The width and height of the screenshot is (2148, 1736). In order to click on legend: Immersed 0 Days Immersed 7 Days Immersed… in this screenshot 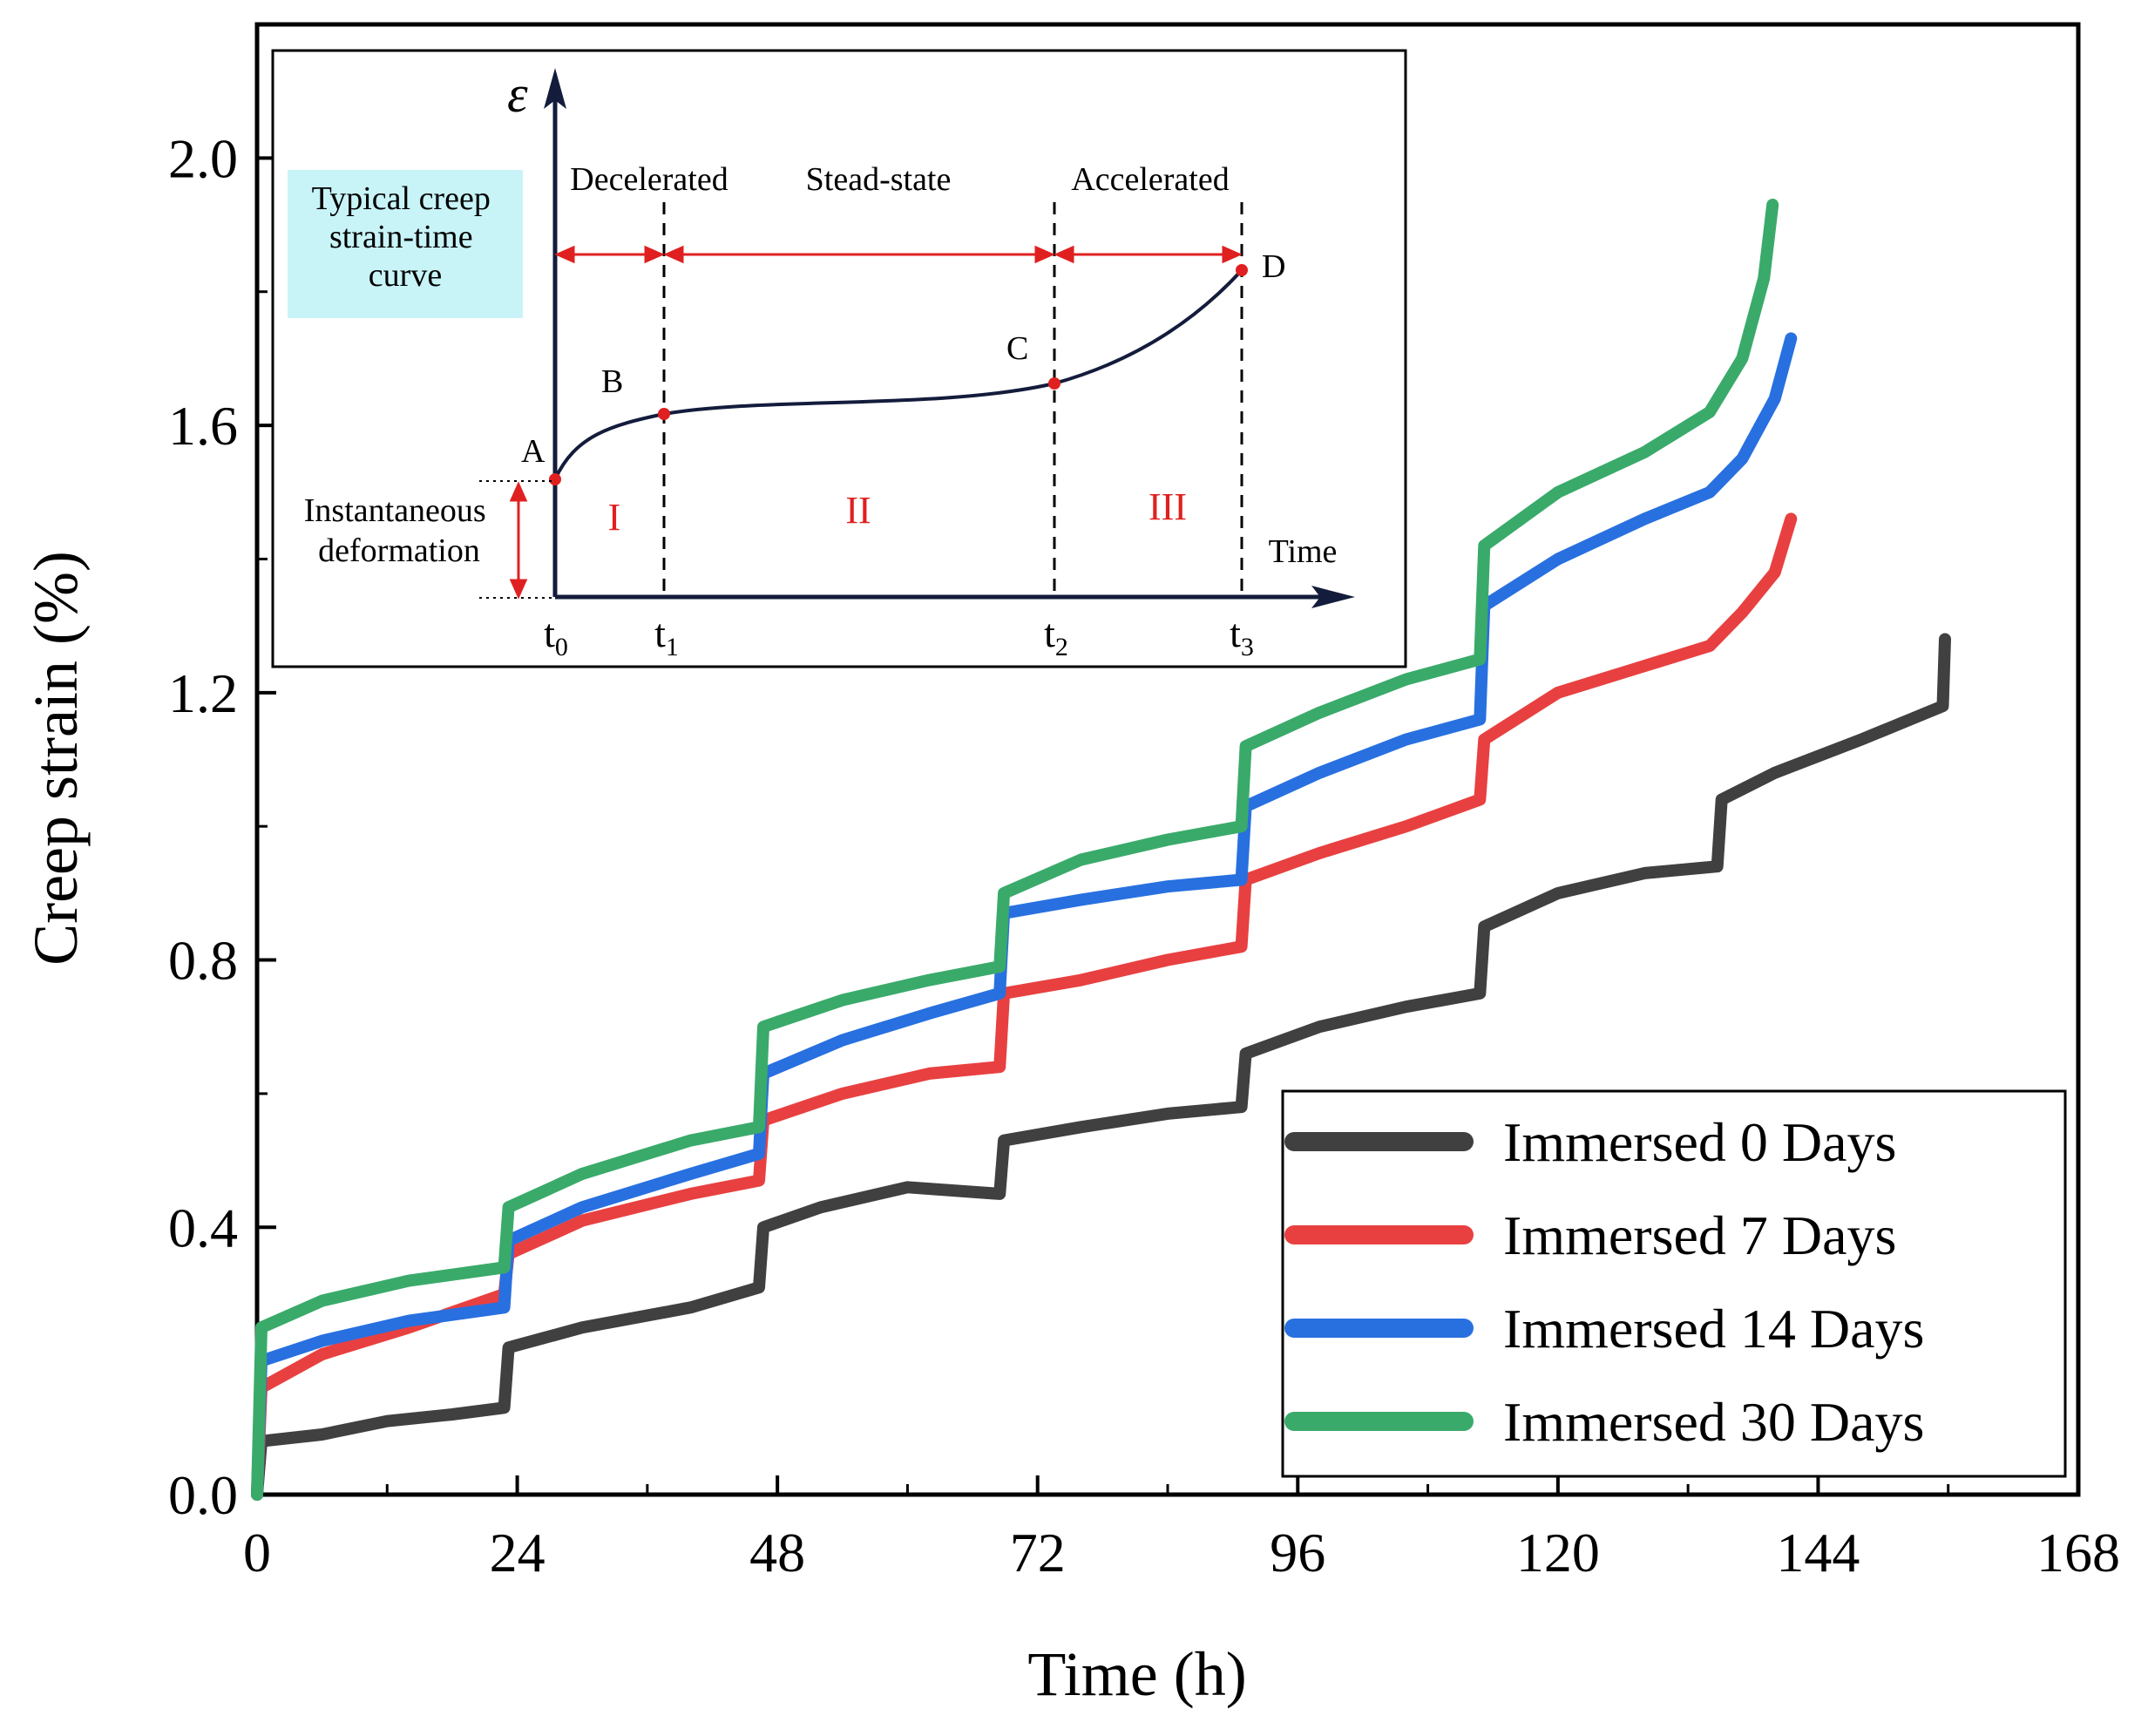, I will do `click(1674, 1283)`.